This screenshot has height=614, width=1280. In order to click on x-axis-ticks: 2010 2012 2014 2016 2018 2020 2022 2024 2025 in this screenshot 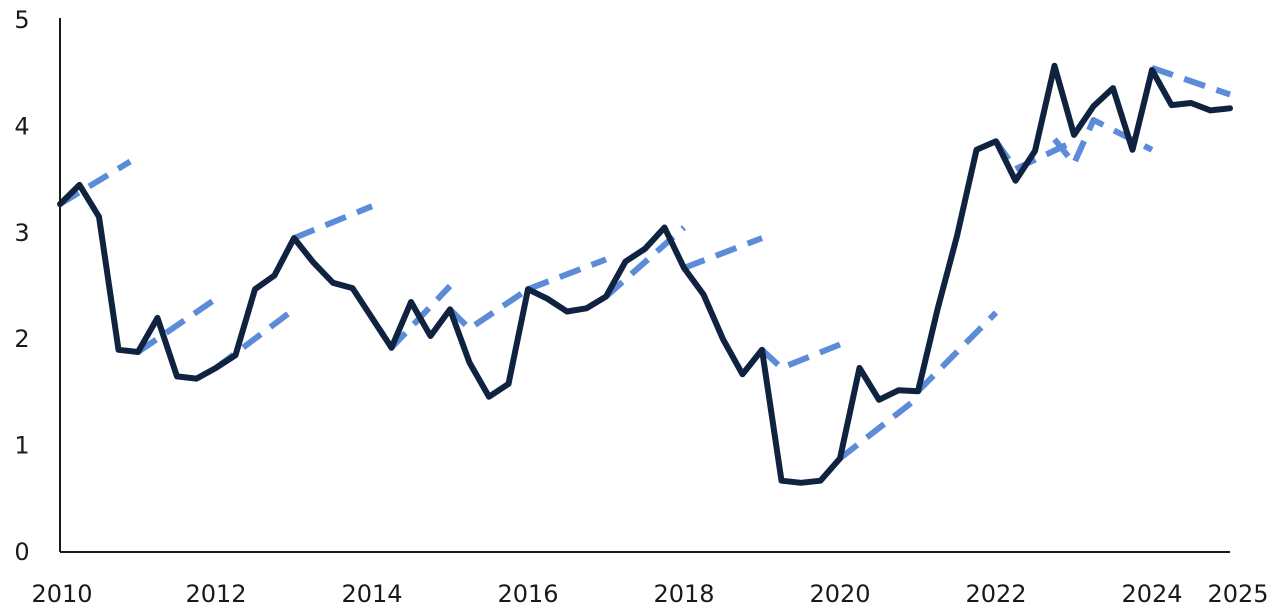, I will do `click(649, 594)`.